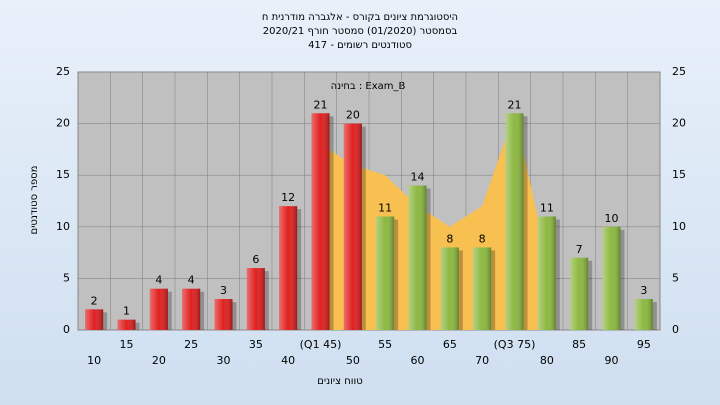 The height and width of the screenshot is (405, 720). What do you see at coordinates (418, 177) in the screenshot?
I see `data-label: 14` at bounding box center [418, 177].